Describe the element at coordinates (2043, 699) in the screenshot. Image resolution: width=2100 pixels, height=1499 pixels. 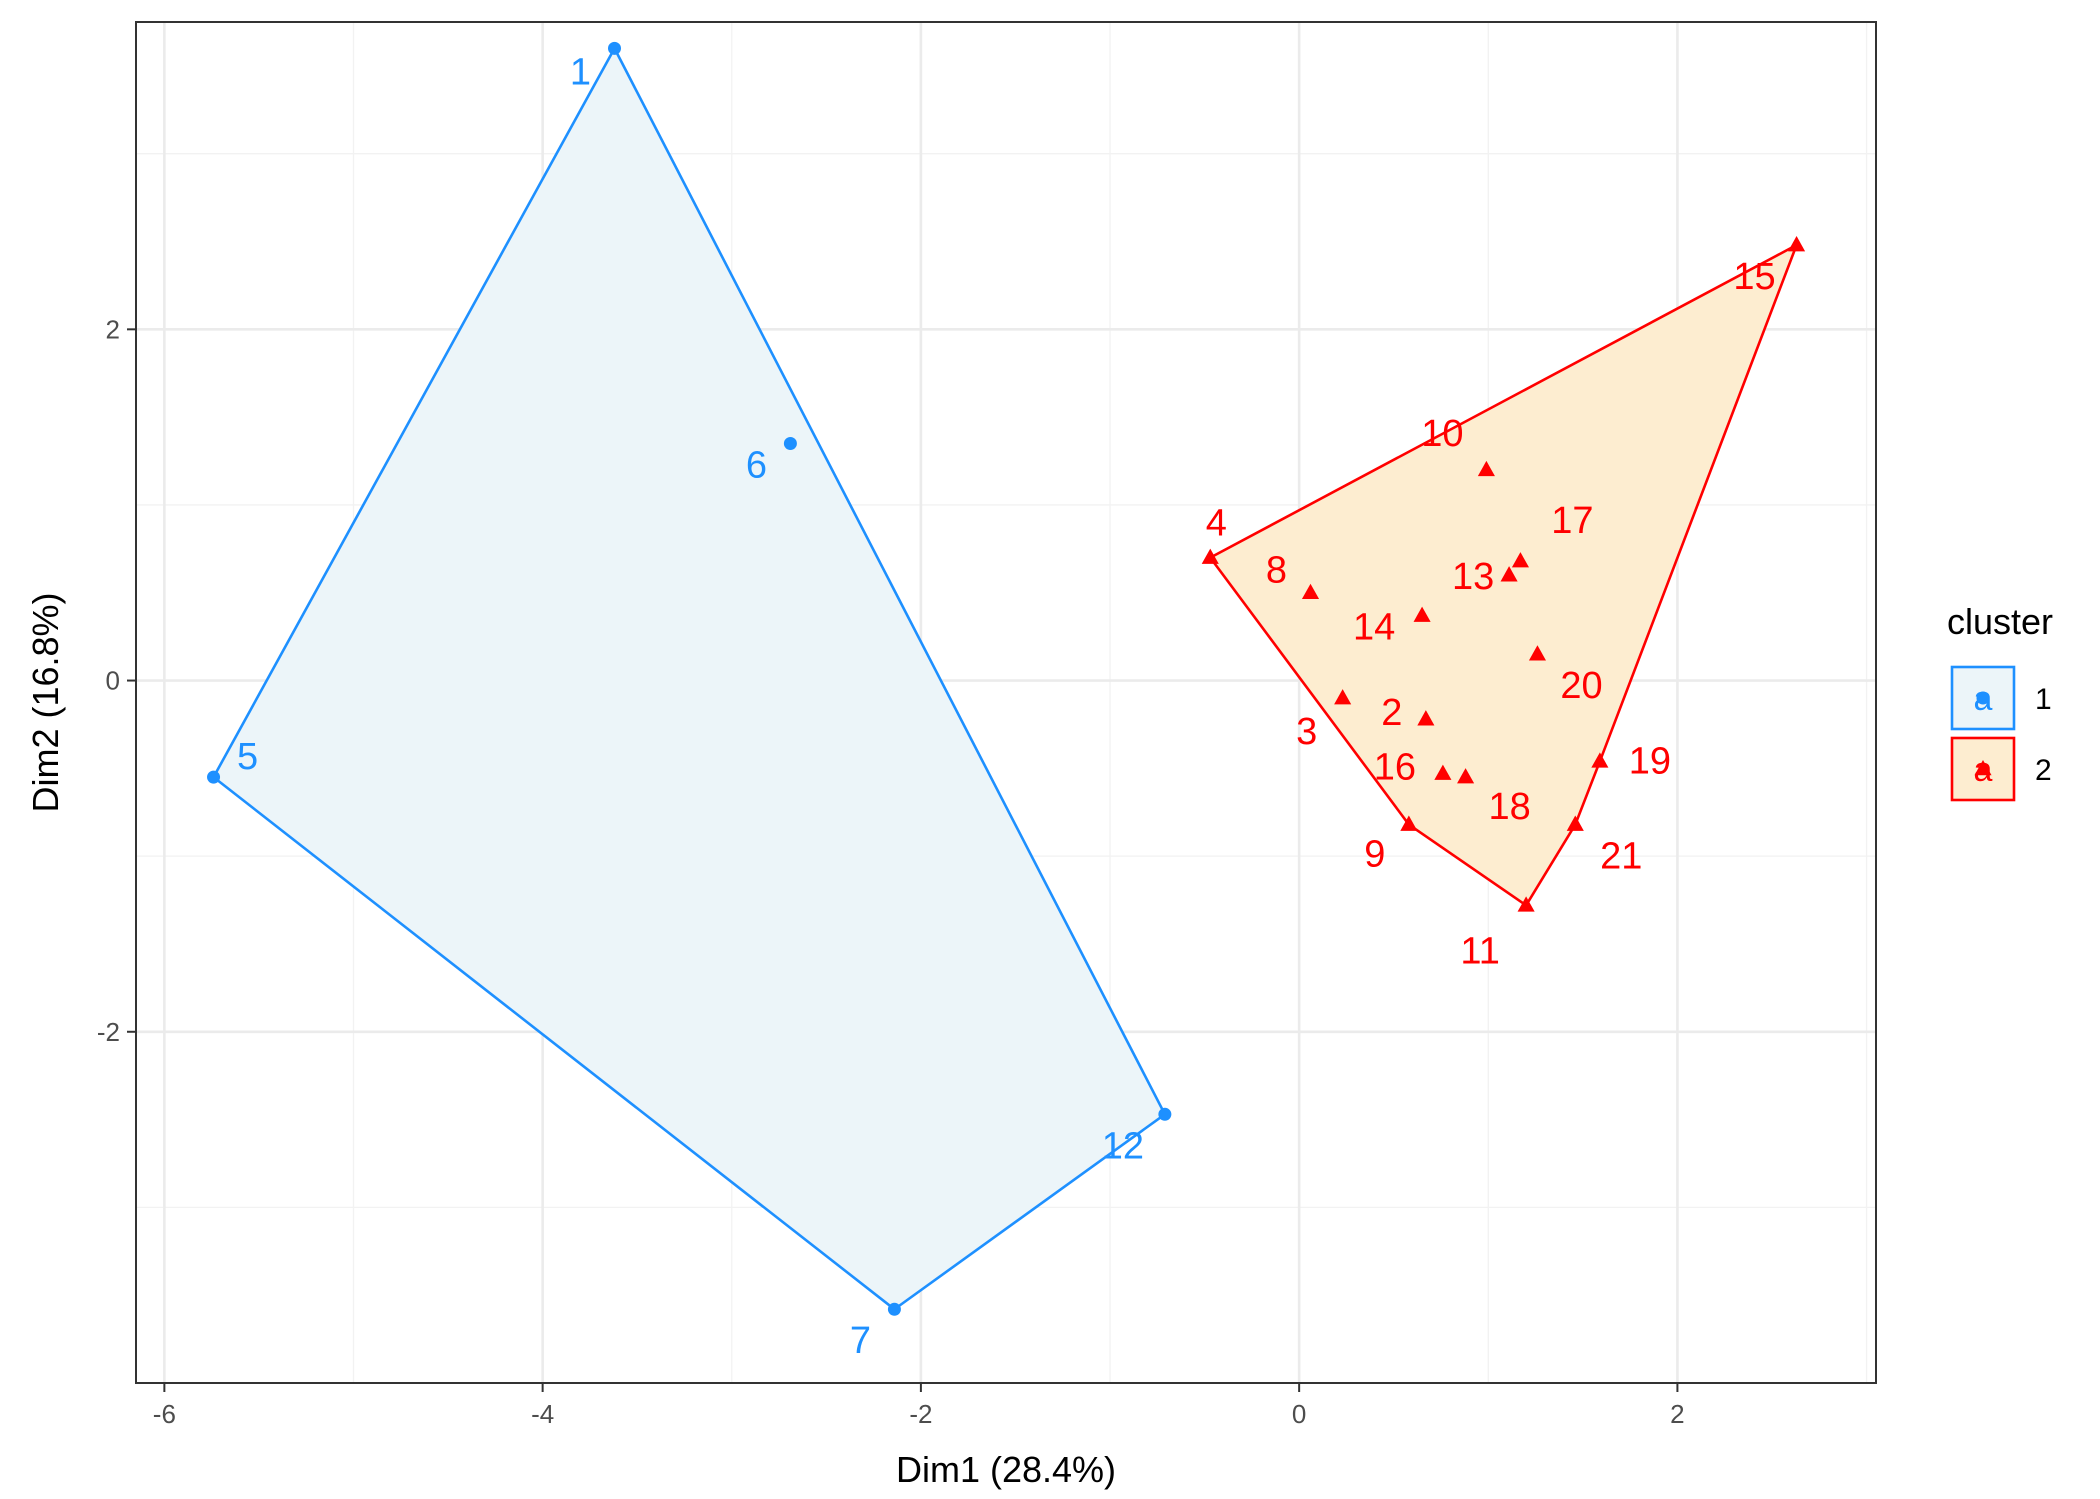
I see `legend-label-1: 1` at that location.